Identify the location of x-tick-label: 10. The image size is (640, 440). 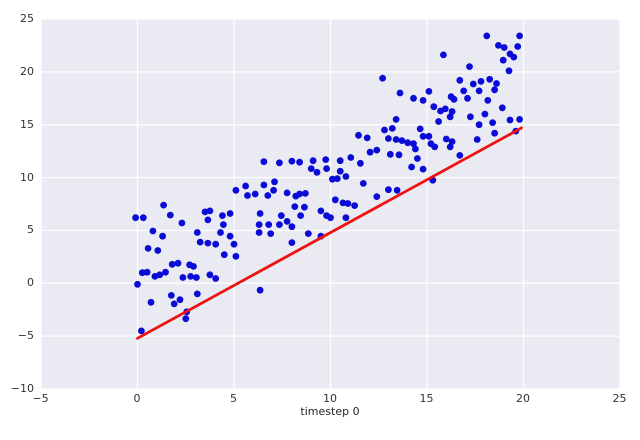
(330, 398).